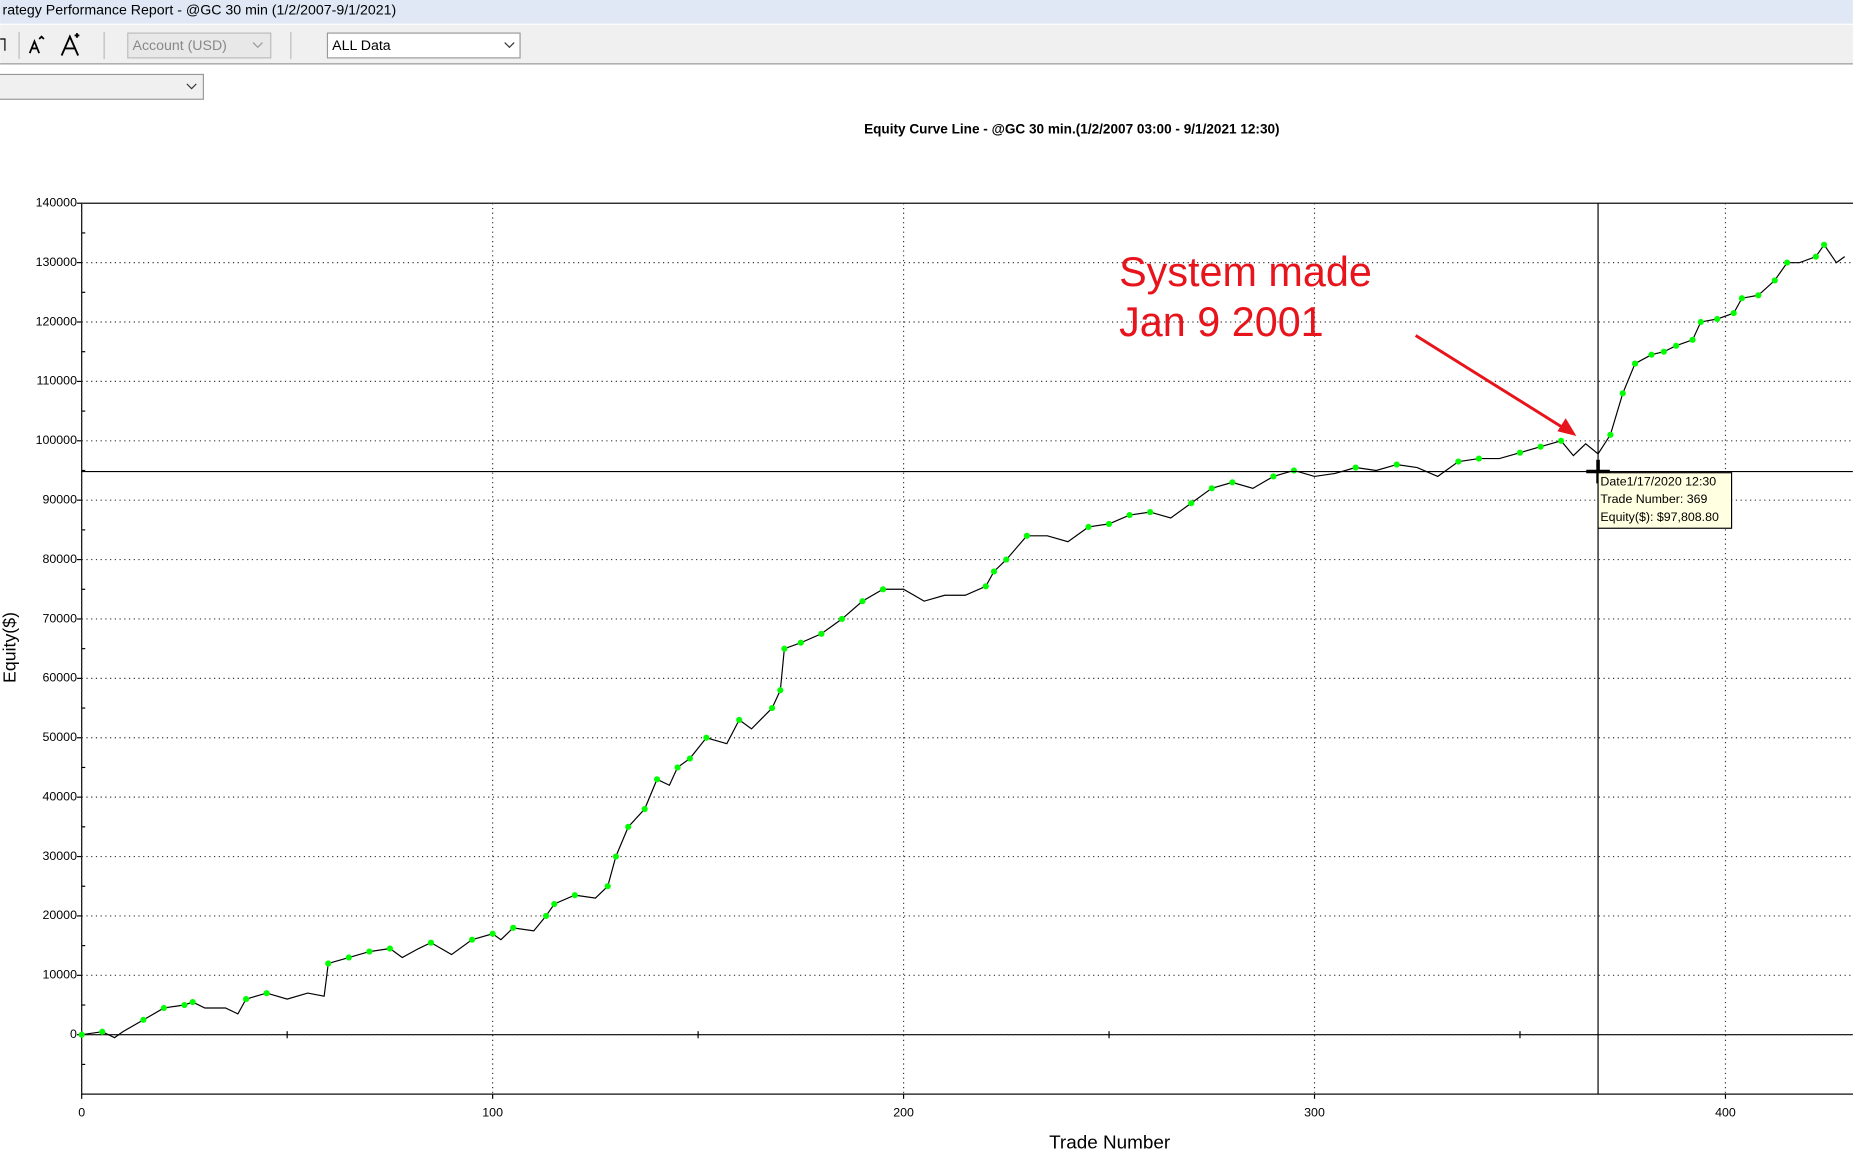  I want to click on y-tick-label: 140000, so click(56, 203).